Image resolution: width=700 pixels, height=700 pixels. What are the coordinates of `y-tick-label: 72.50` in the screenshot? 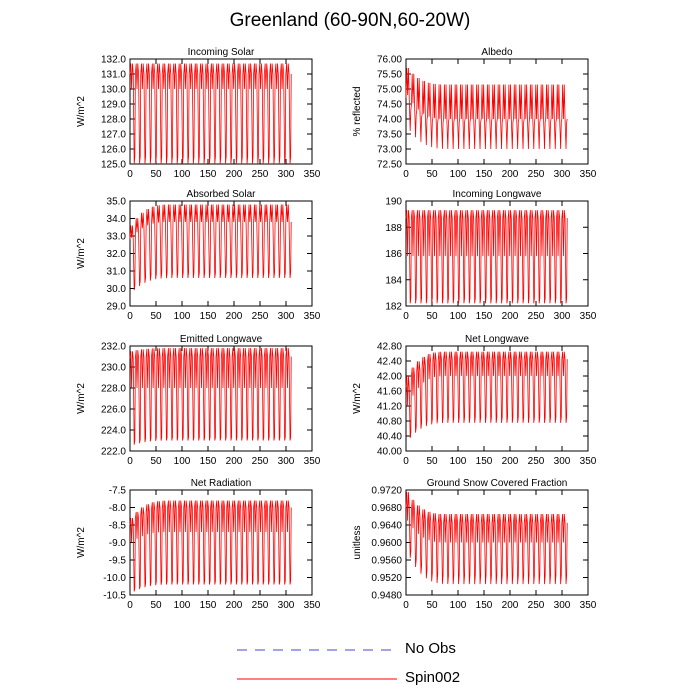 It's located at (389, 165).